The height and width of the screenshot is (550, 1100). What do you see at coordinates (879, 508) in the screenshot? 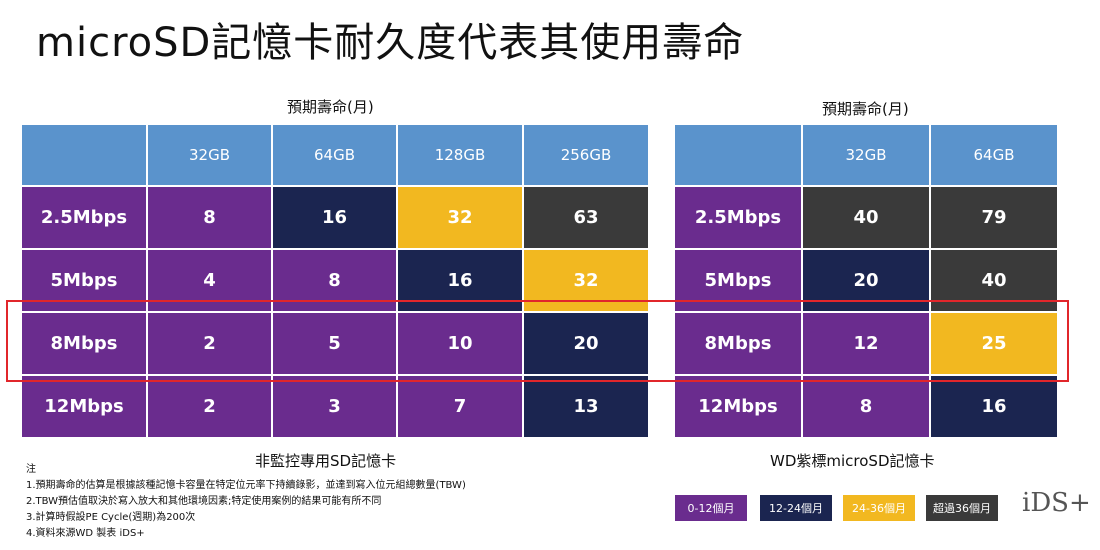
I see `legend-item-24-36: 24-36個月` at bounding box center [879, 508].